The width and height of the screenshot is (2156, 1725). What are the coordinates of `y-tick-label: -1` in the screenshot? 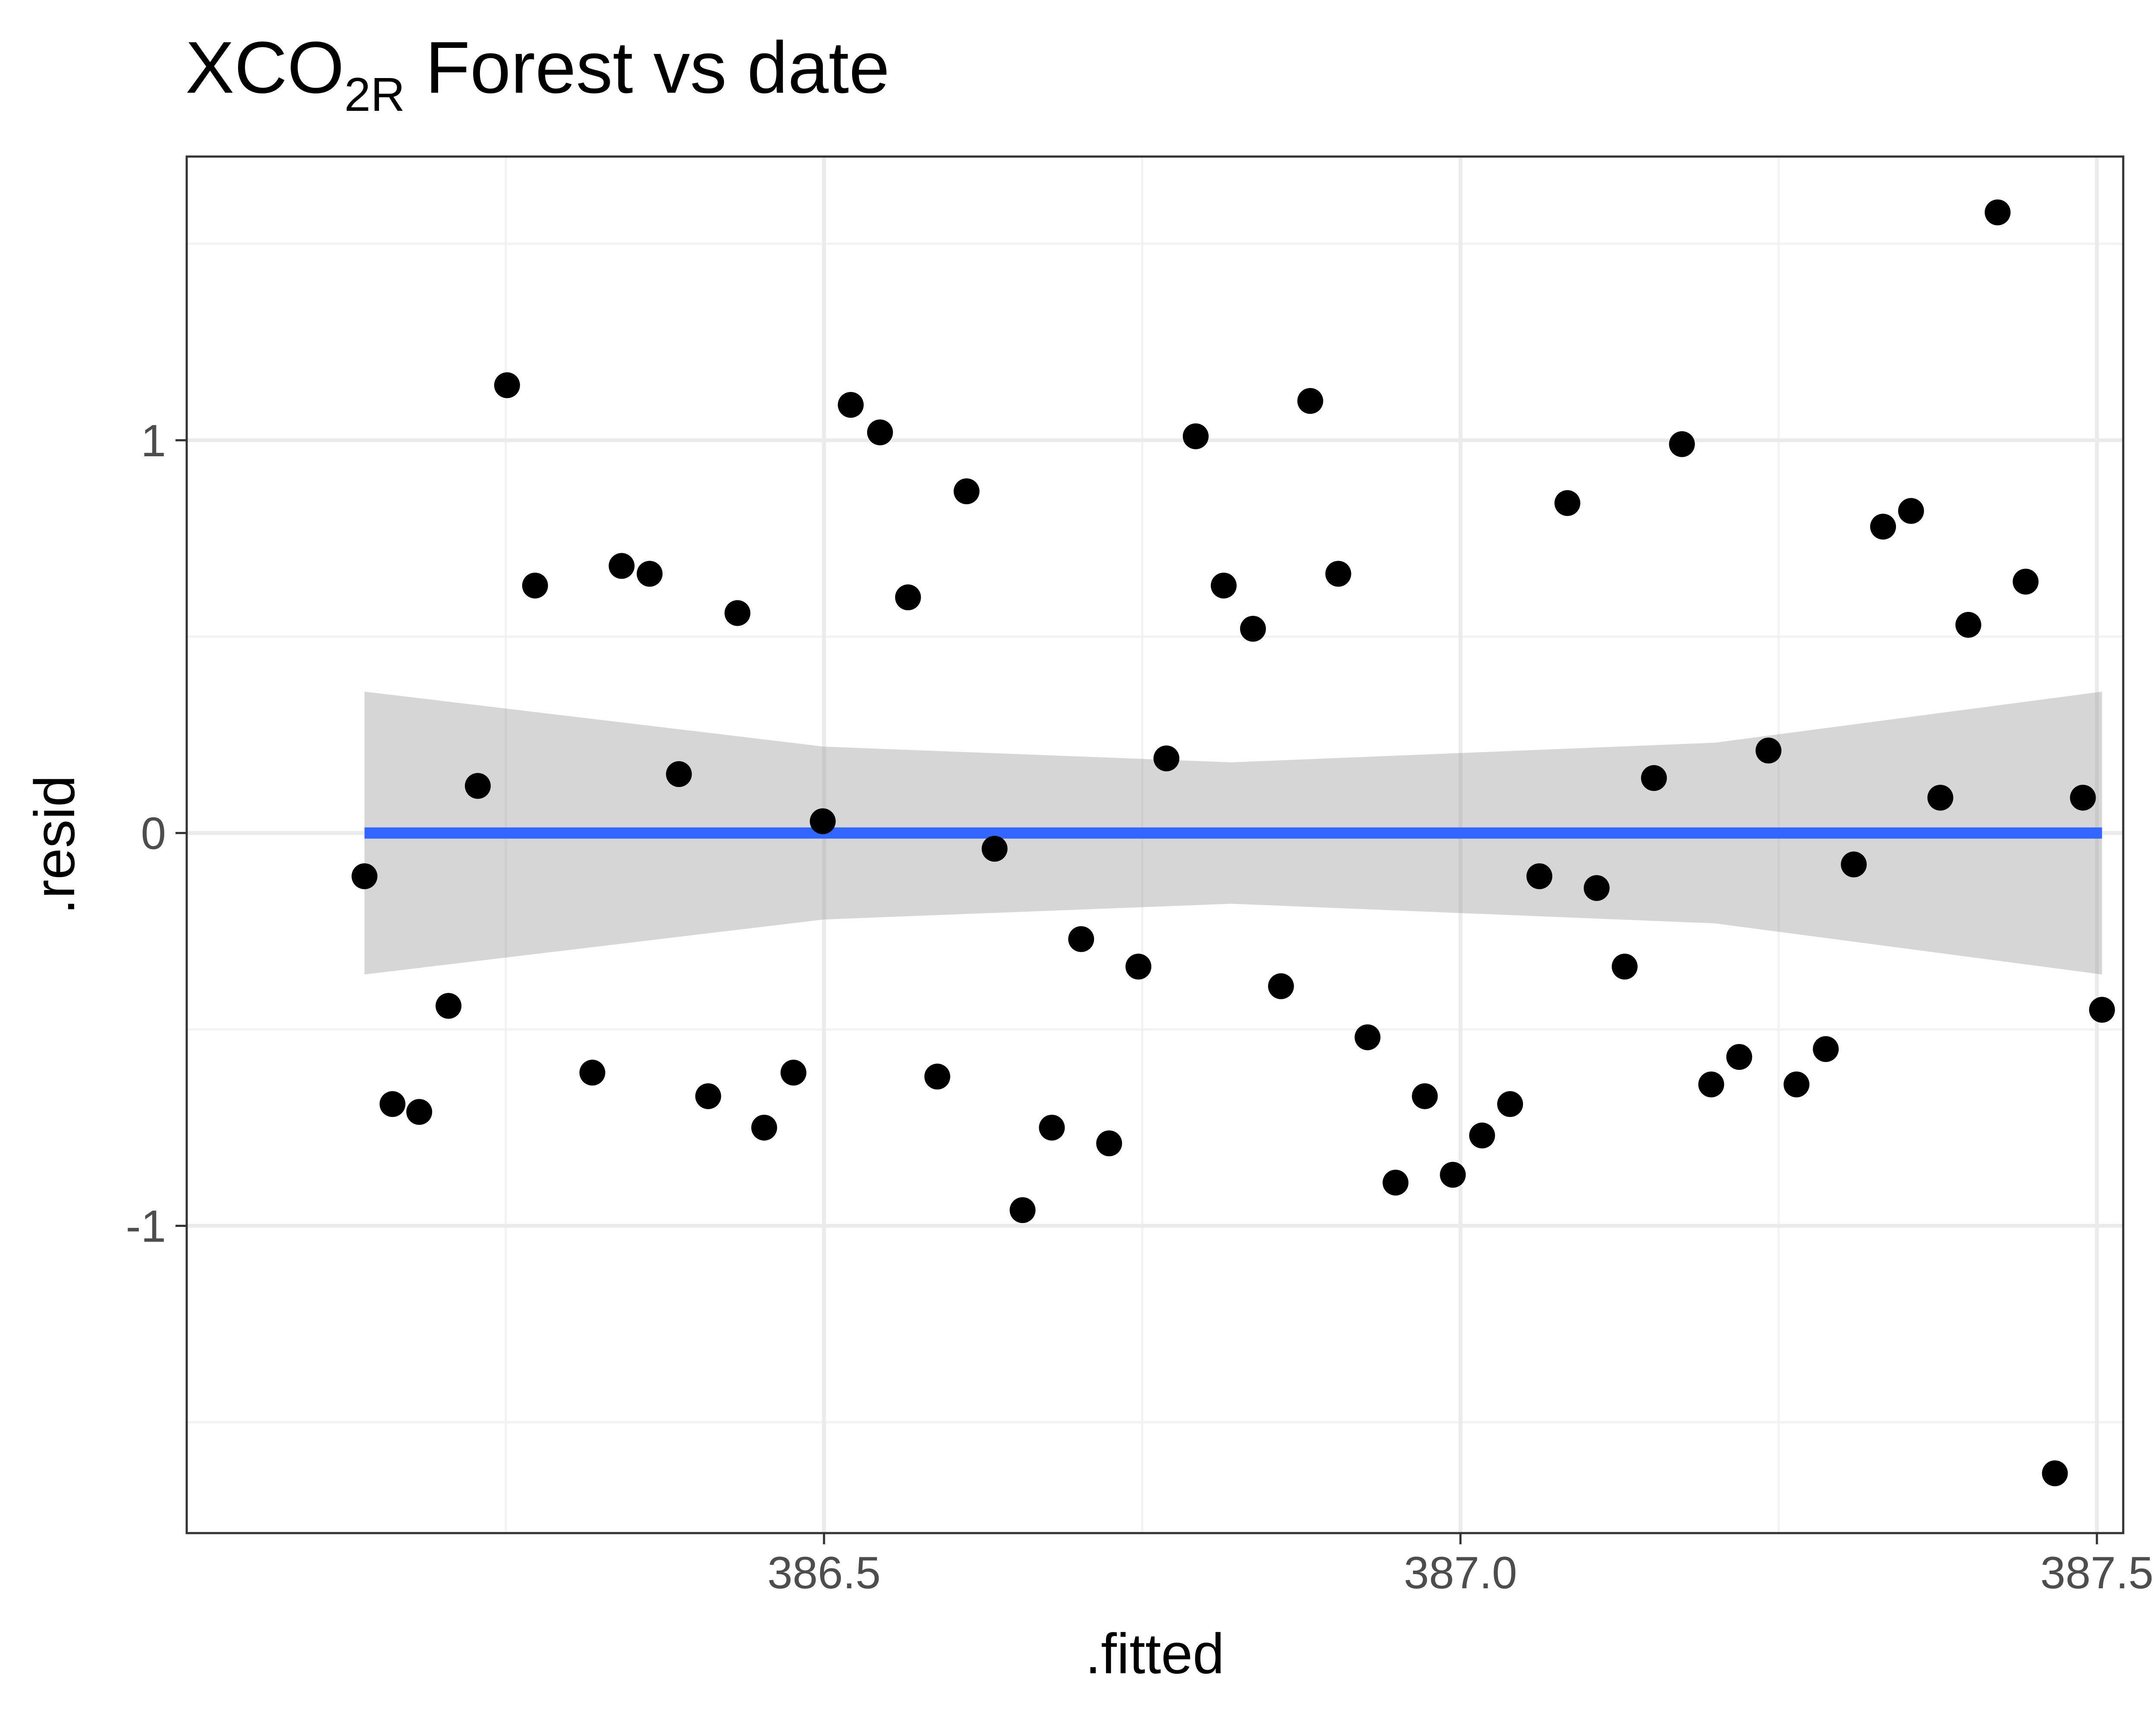 It's located at (146, 1227).